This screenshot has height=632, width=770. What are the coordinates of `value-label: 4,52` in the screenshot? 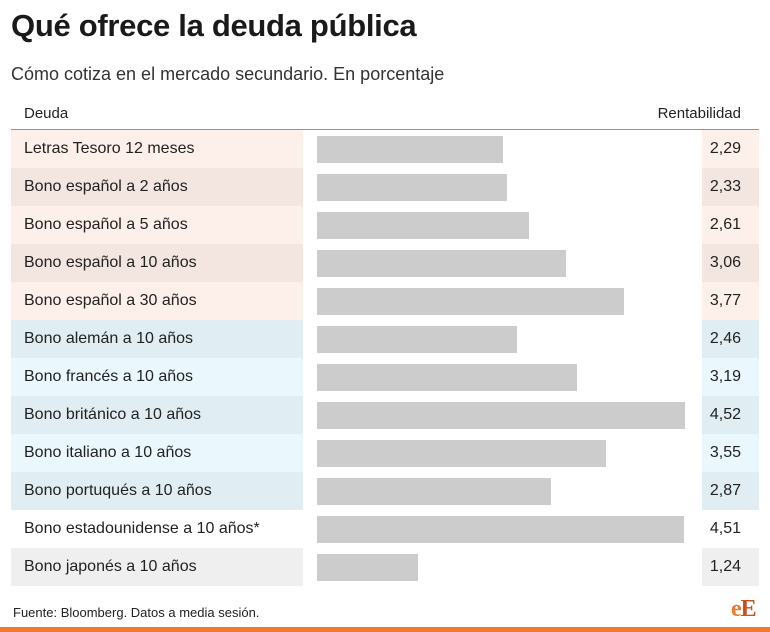 It's located at (725, 414).